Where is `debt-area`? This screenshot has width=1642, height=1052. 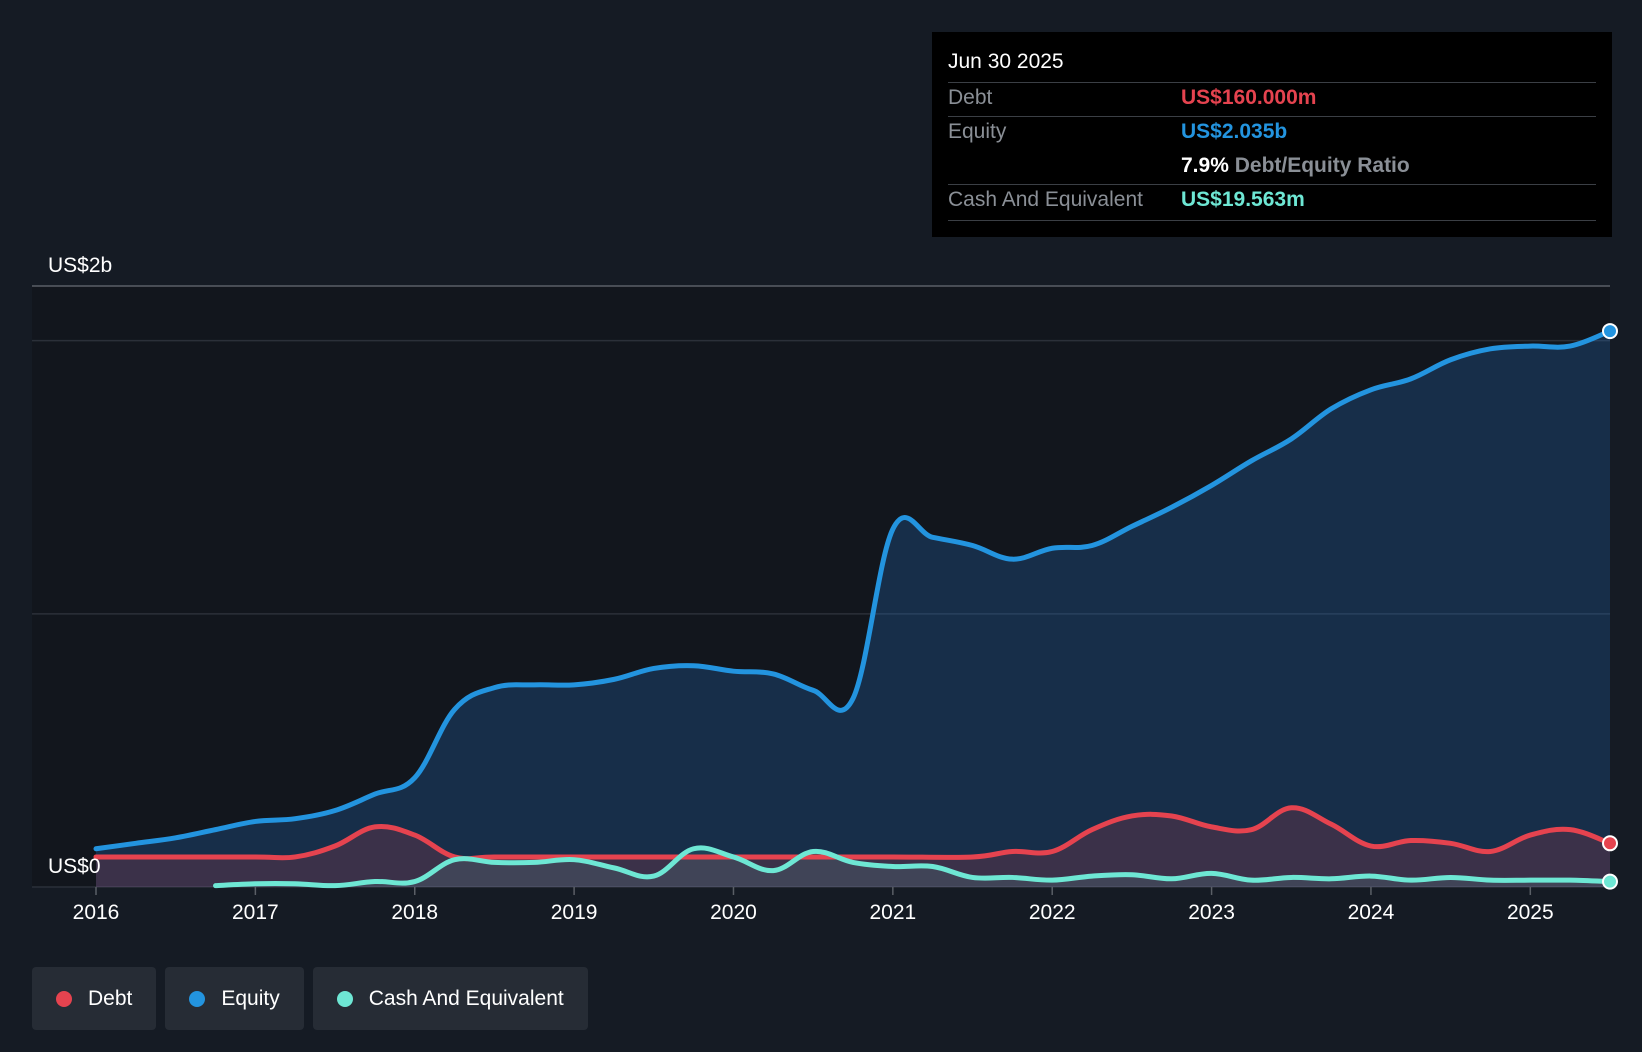 debt-area is located at coordinates (853, 847).